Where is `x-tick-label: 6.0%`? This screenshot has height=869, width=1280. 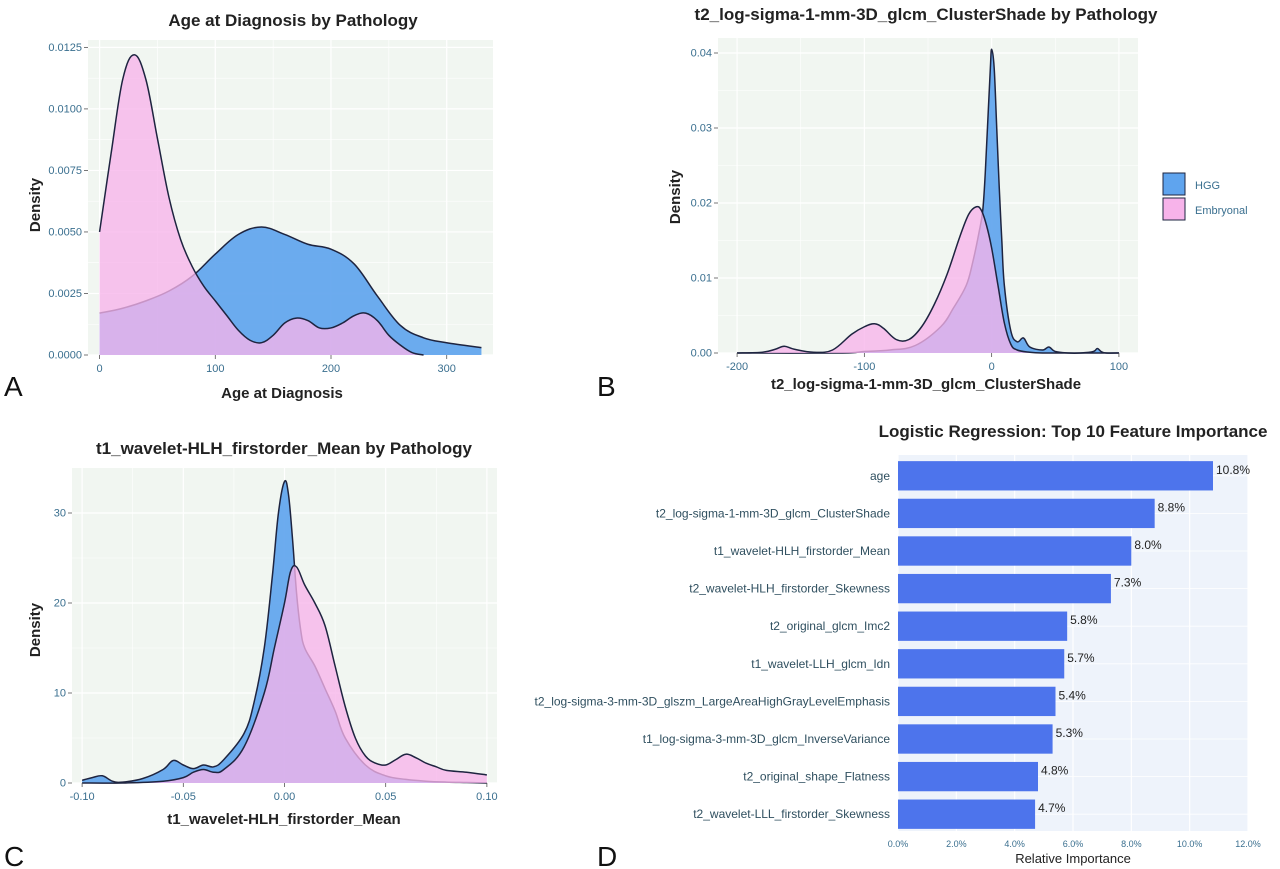
x-tick-label: 6.0% is located at coordinates (1073, 844).